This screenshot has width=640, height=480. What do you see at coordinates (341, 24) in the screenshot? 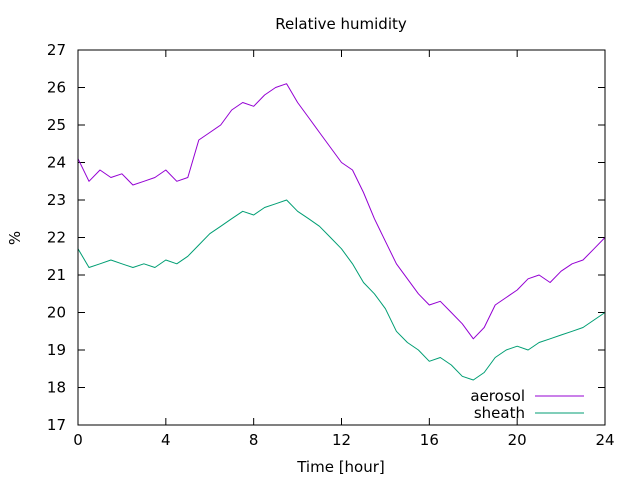
I see `chart-title: Relative humidity` at bounding box center [341, 24].